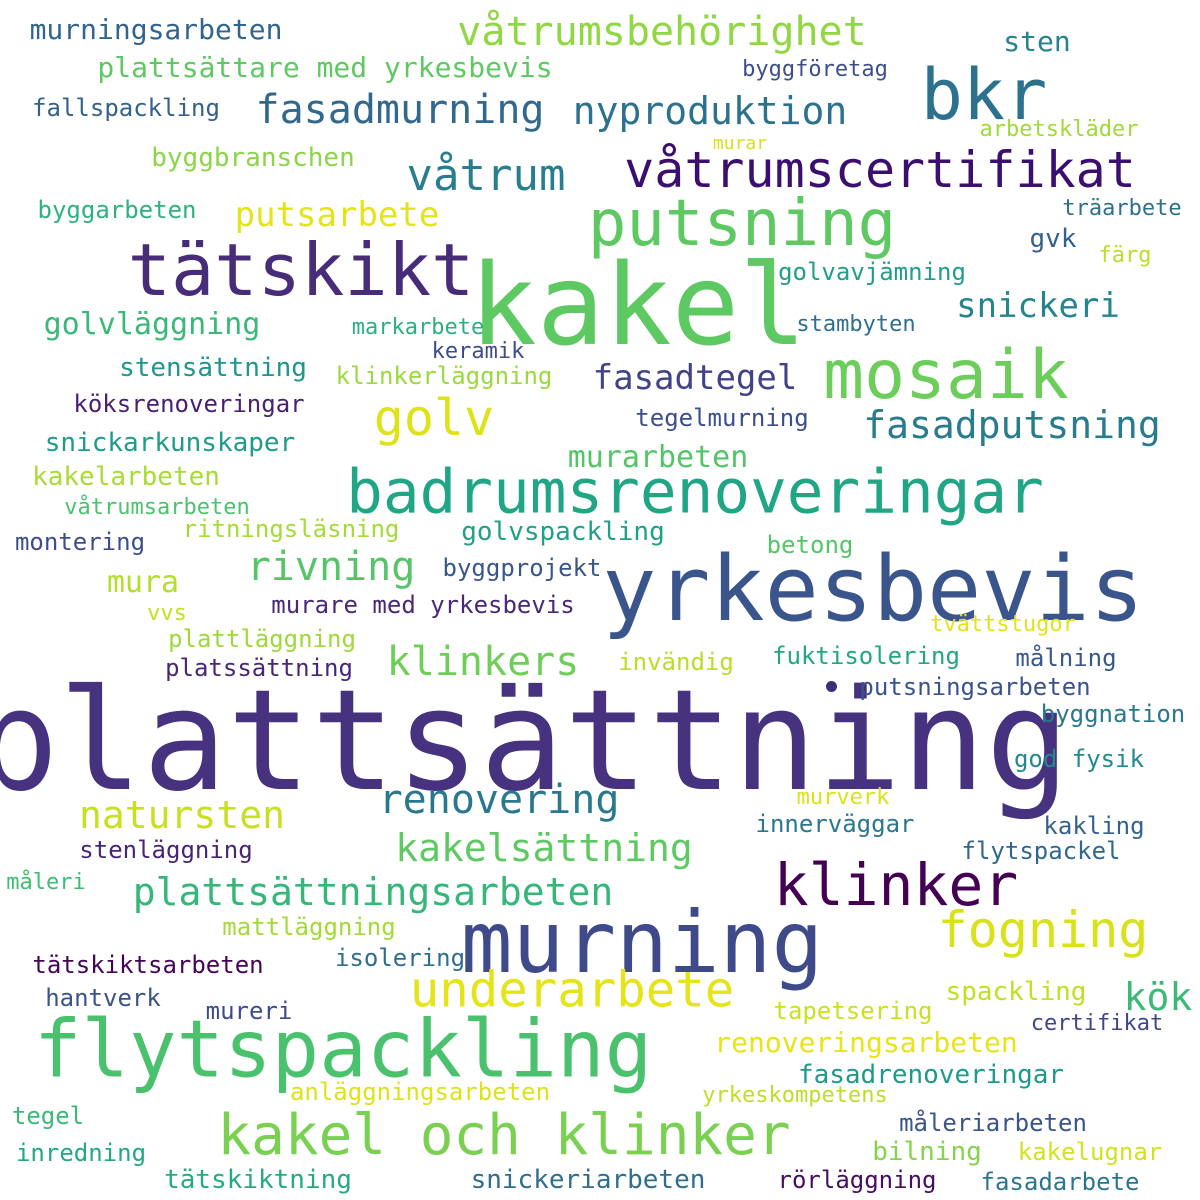 The image size is (1200, 1200). I want to click on word-kakelarbeten: kakelarbeten, so click(126, 477).